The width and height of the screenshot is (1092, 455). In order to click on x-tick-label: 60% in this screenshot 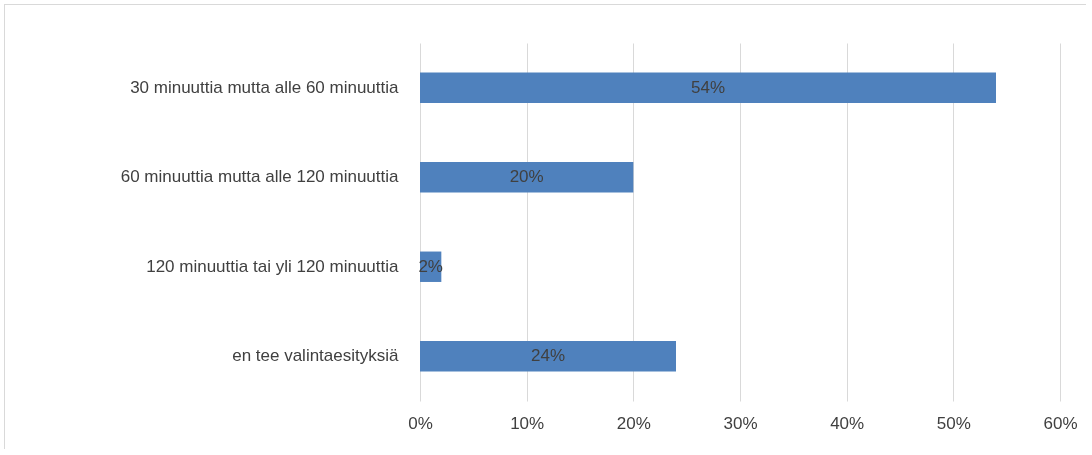, I will do `click(1060, 423)`.